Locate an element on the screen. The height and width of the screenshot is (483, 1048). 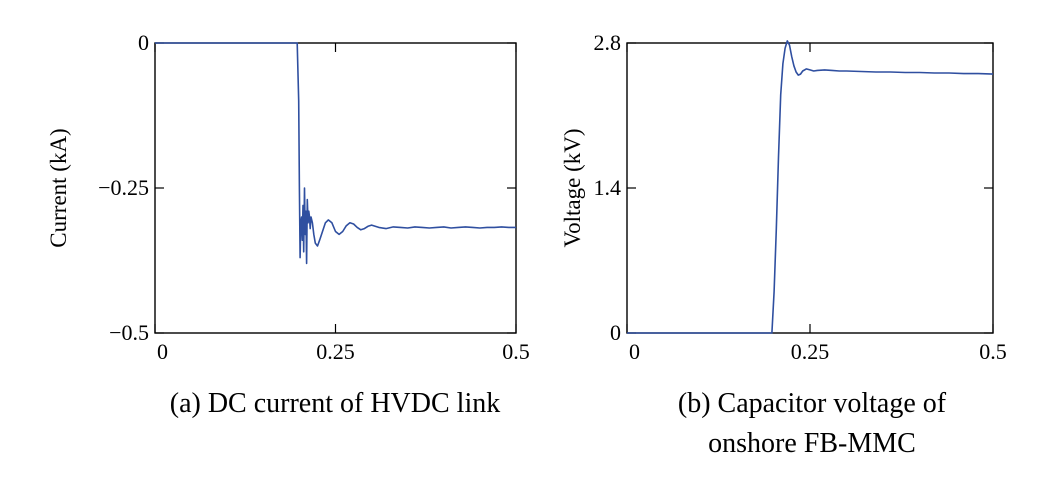
caption-b-line-2: onshore FB-MMC is located at coordinates (812, 443).